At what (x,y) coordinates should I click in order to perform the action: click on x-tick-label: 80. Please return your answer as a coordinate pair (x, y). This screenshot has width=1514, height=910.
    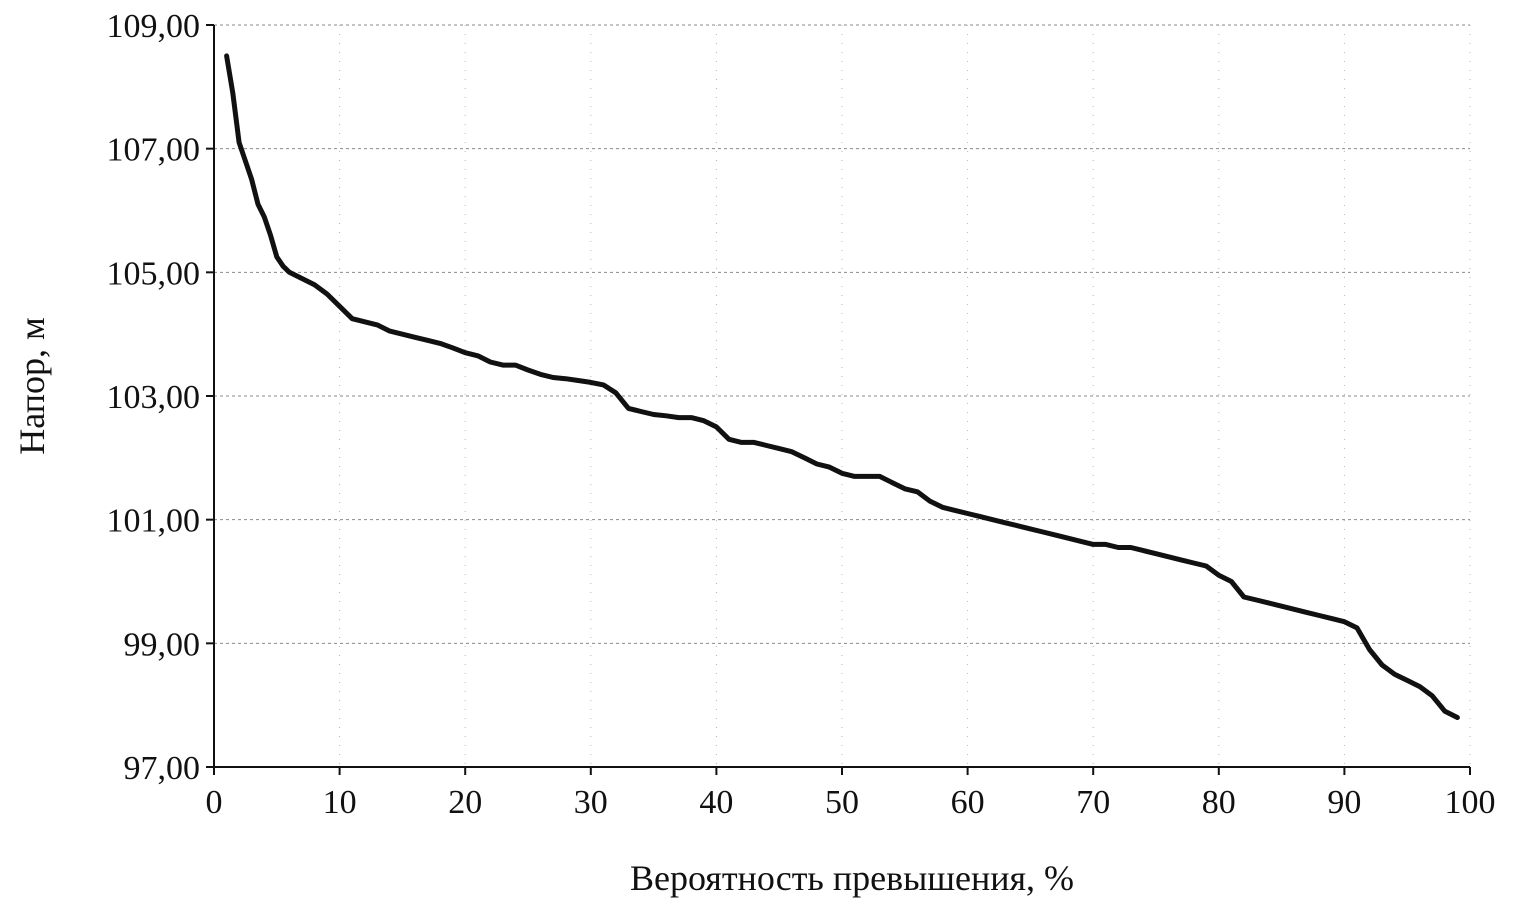
    Looking at the image, I should click on (1219, 802).